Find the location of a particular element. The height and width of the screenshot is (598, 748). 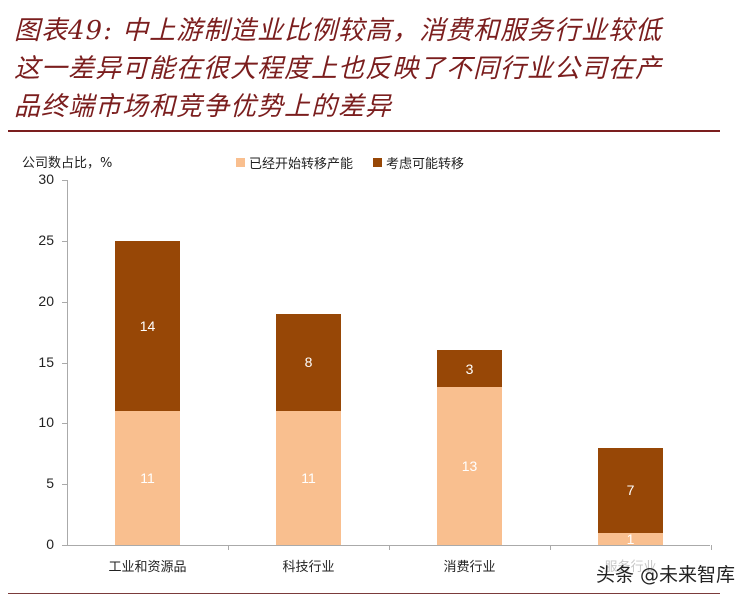

bar-segment-started: 1 is located at coordinates (630, 538).